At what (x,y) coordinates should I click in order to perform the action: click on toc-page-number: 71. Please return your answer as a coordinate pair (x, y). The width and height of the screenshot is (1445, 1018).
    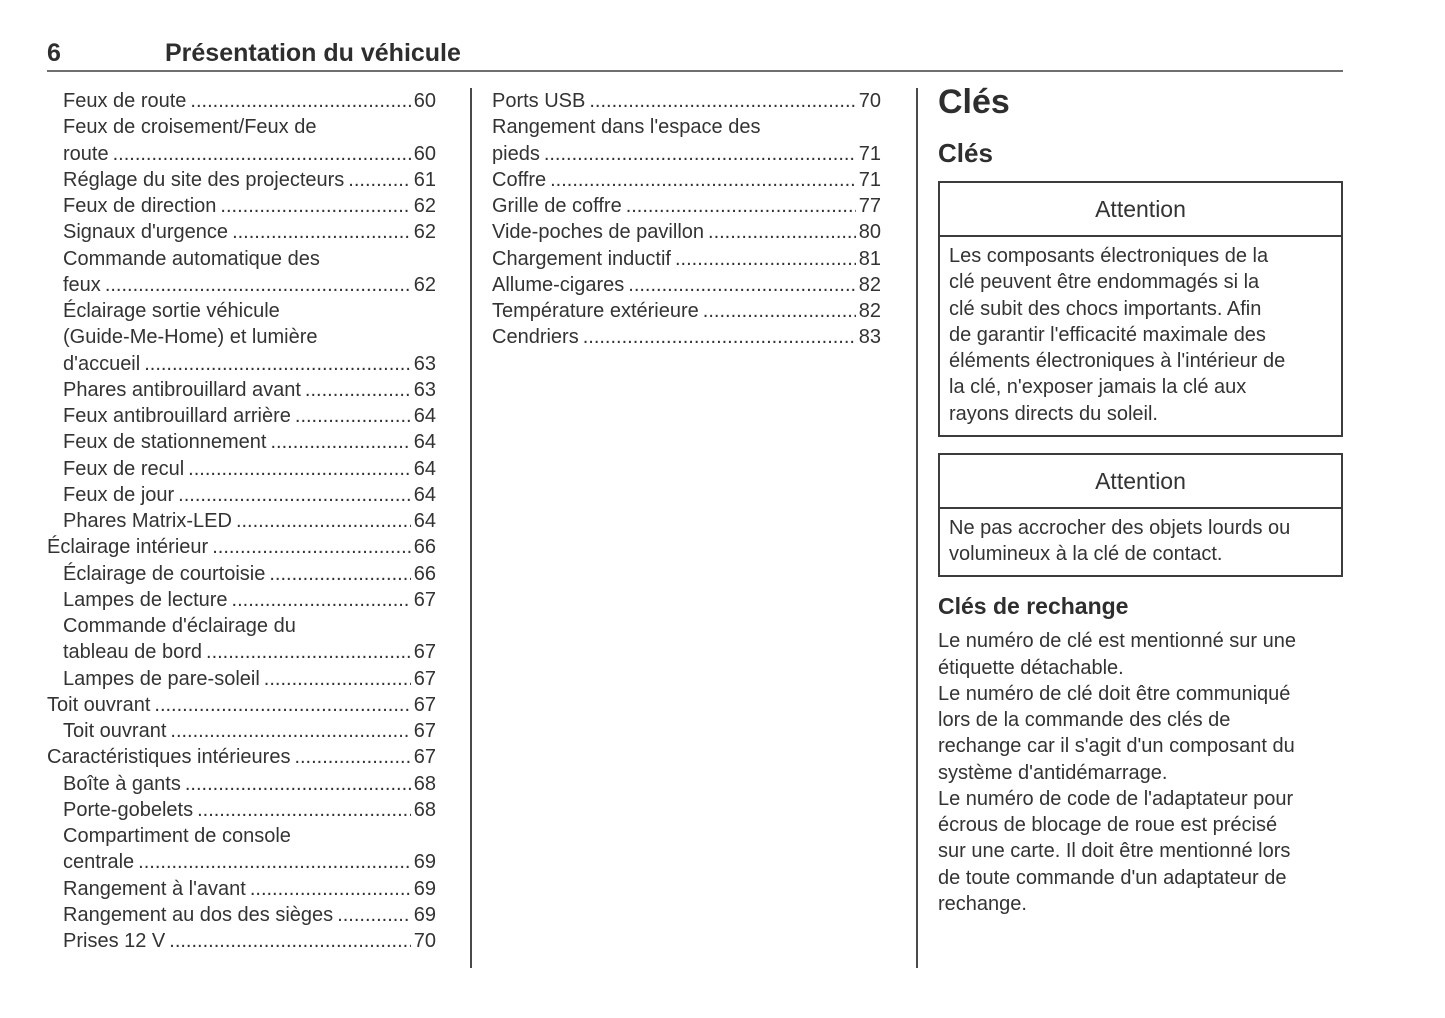
    Looking at the image, I should click on (869, 179).